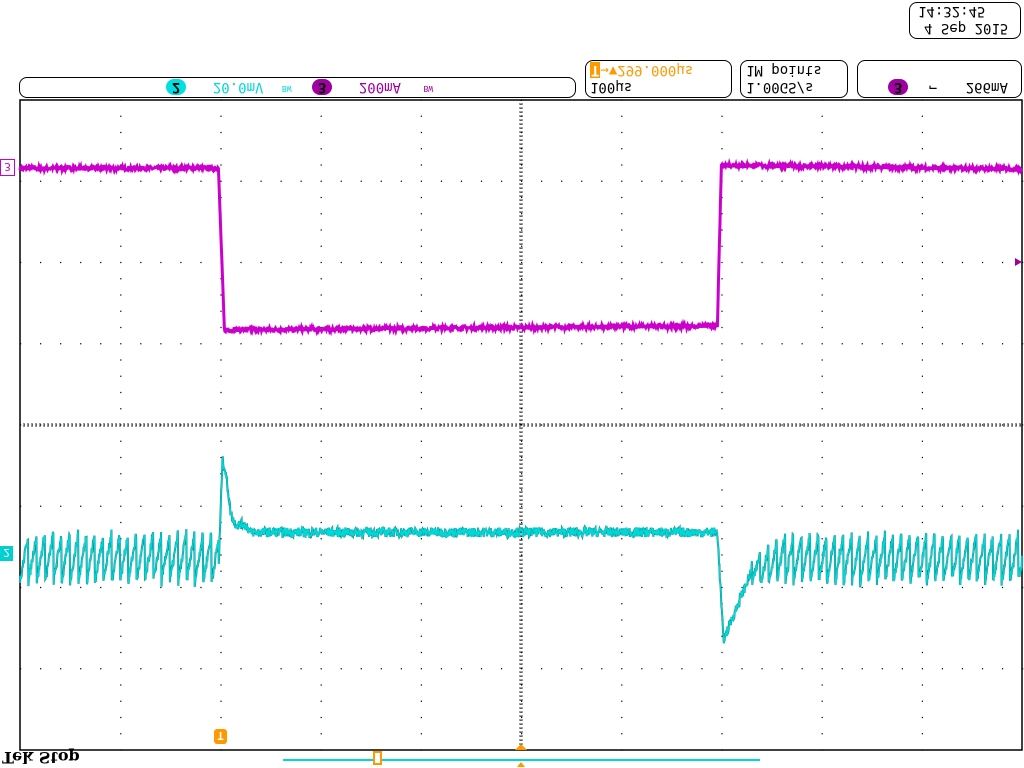  What do you see at coordinates (780, 87) in the screenshot?
I see `sample-rate-readout: 1.00GS/s` at bounding box center [780, 87].